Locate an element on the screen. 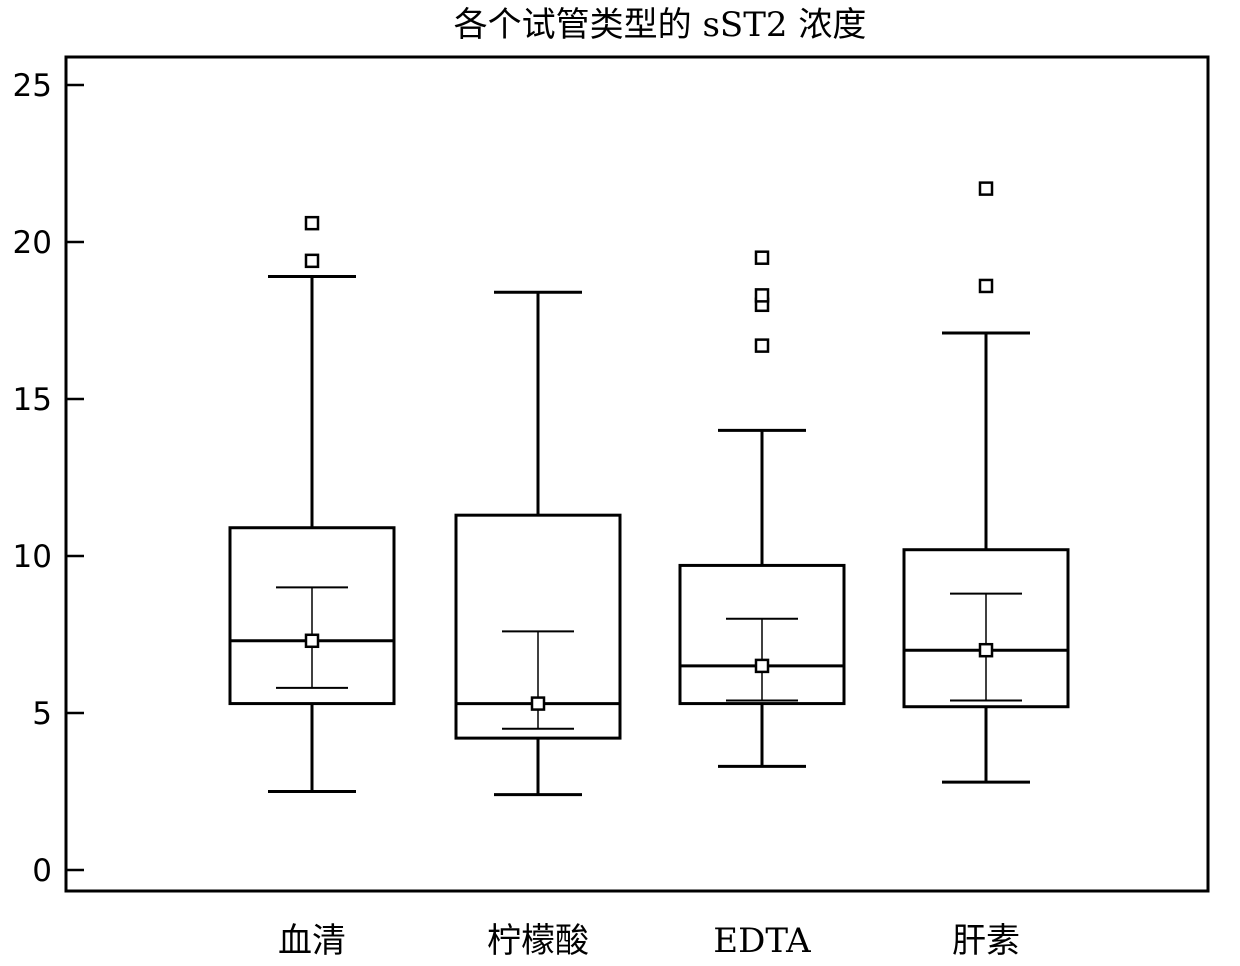 The height and width of the screenshot is (966, 1240). x-category-label: 血清 is located at coordinates (312, 941).